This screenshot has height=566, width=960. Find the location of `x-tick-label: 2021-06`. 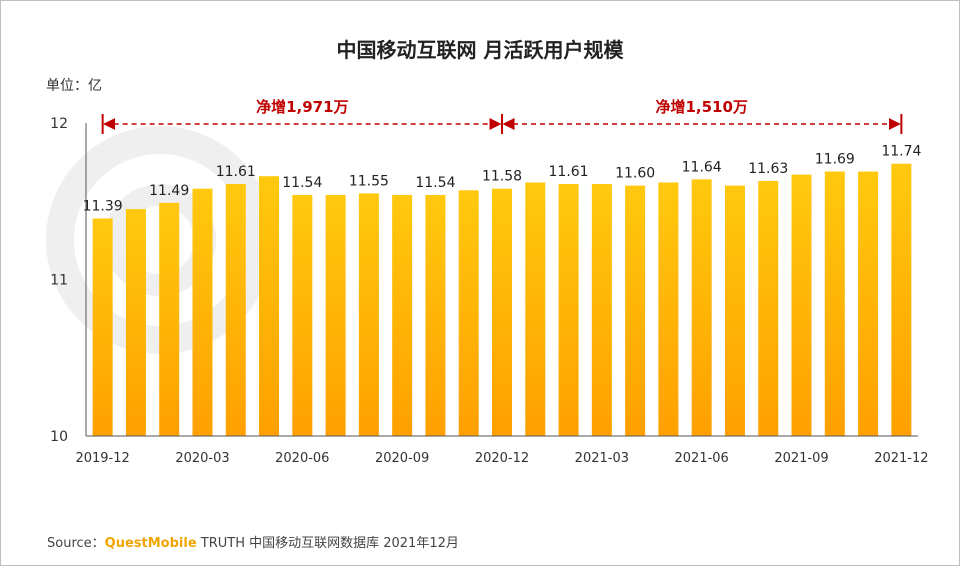

x-tick-label: 2021-06 is located at coordinates (702, 458).